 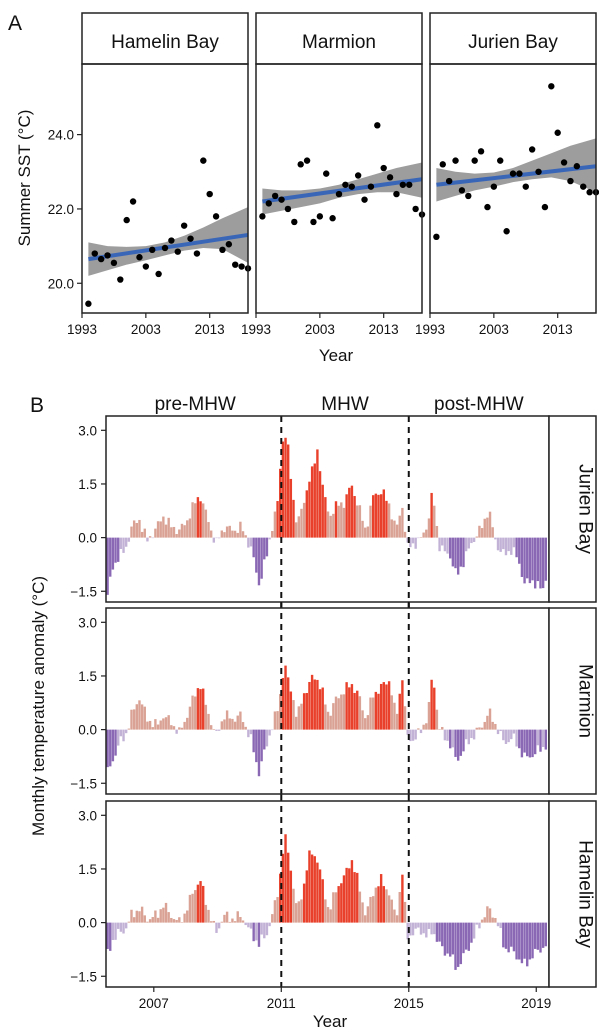 What do you see at coordinates (585, 701) in the screenshot?
I see `strip-label-marmion: Marmion` at bounding box center [585, 701].